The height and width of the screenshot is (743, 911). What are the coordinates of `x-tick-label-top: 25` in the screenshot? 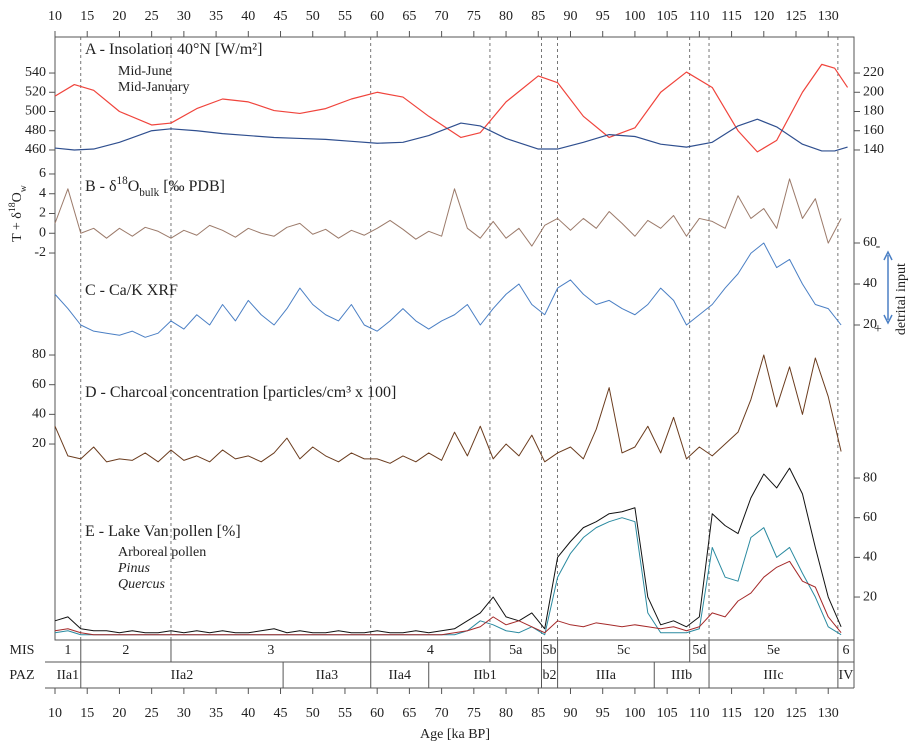 It's located at (152, 16).